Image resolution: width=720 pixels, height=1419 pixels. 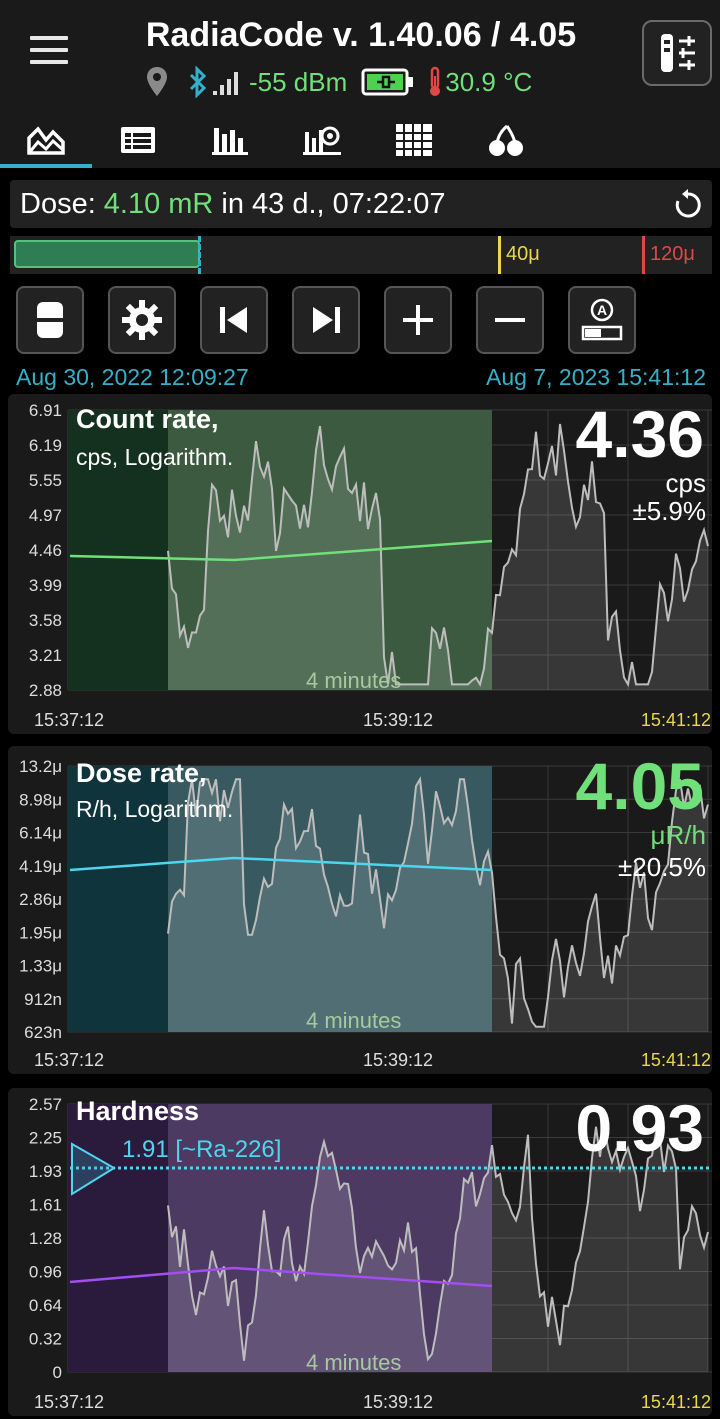 I want to click on tab-cherry-icon, so click(x=506, y=140).